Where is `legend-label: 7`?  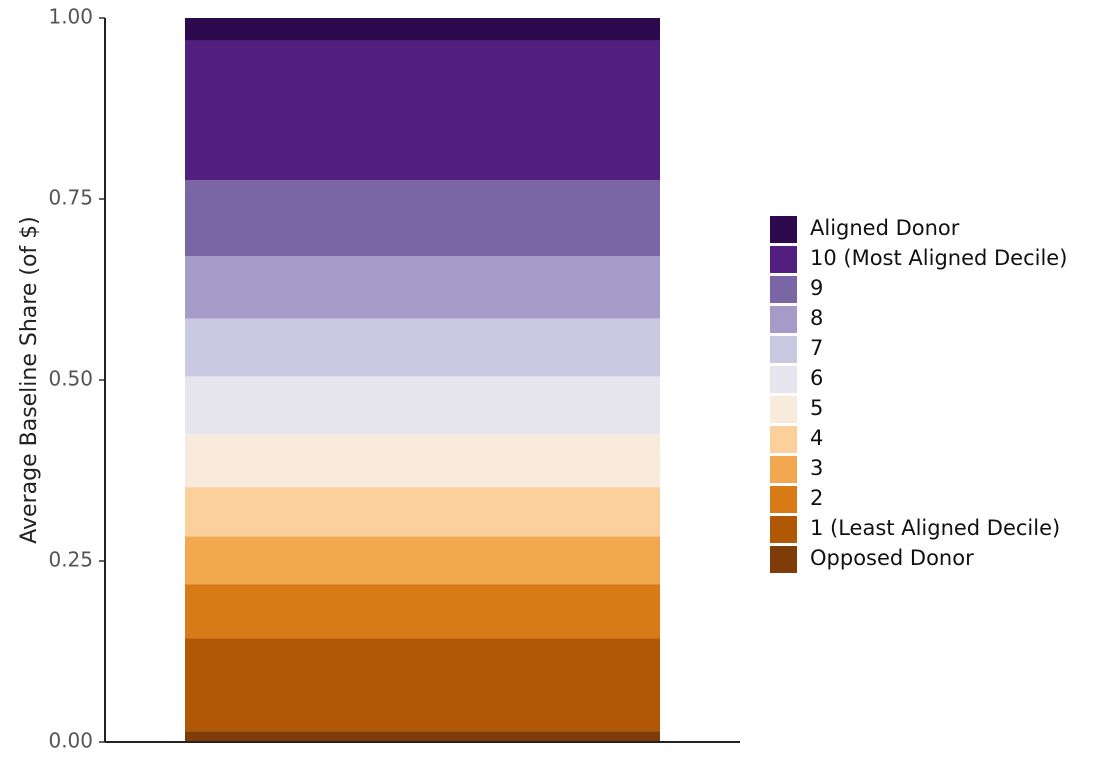 legend-label: 7 is located at coordinates (816, 348).